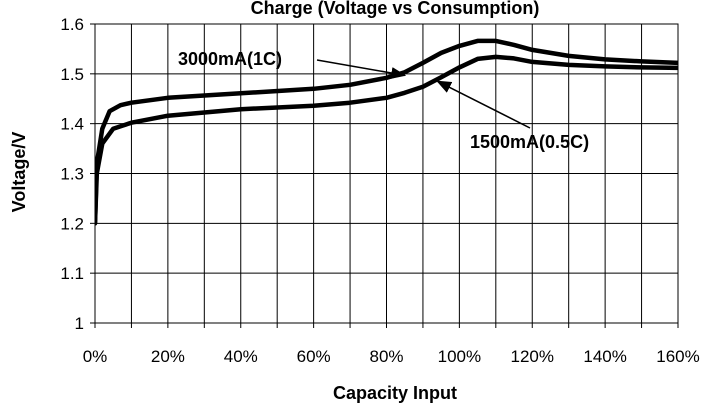  I want to click on annotation-label: 1500mA(0.5C), so click(529, 142).